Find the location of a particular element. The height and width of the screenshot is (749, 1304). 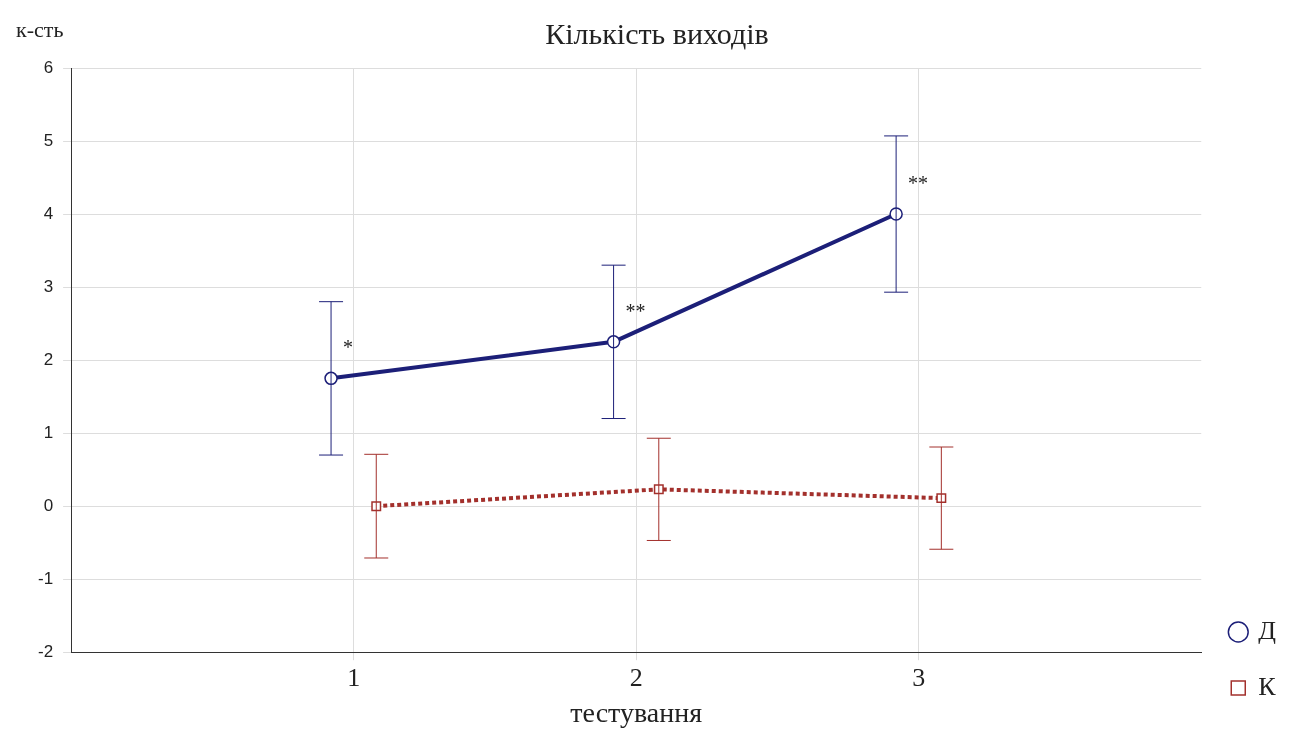

y-tick-label: 6 is located at coordinates (48, 67).